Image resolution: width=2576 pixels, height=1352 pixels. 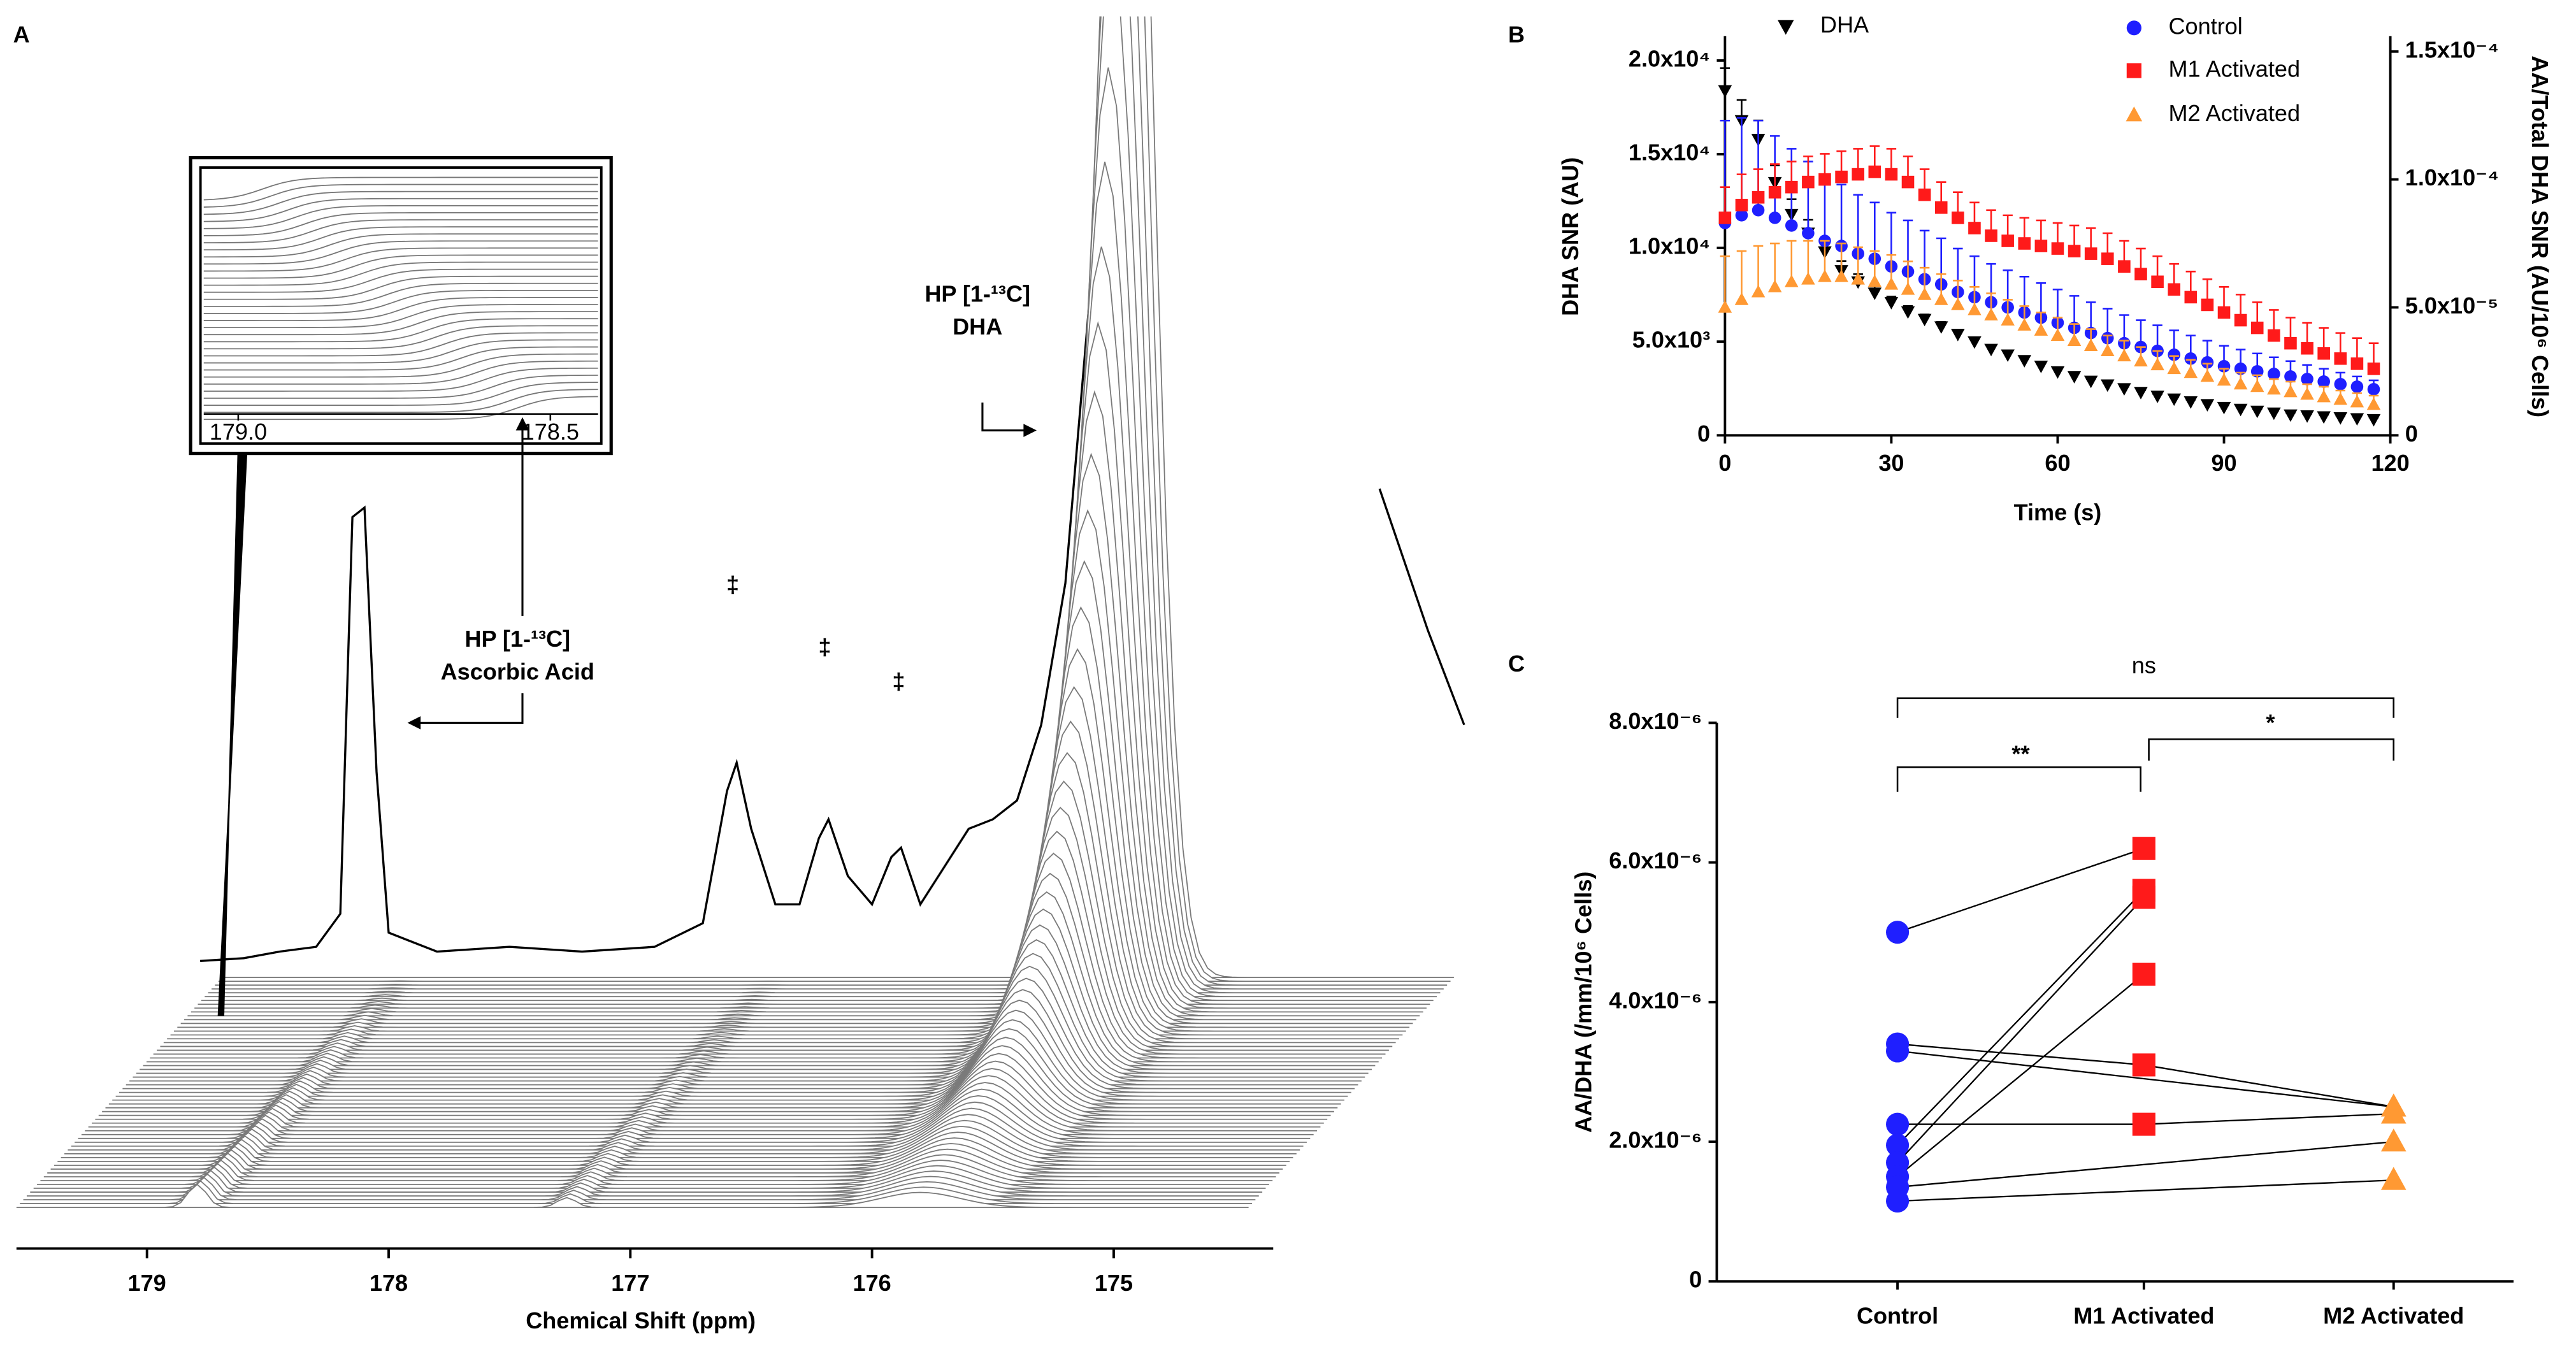 What do you see at coordinates (1421, 607) in the screenshot?
I see `spectrum` at bounding box center [1421, 607].